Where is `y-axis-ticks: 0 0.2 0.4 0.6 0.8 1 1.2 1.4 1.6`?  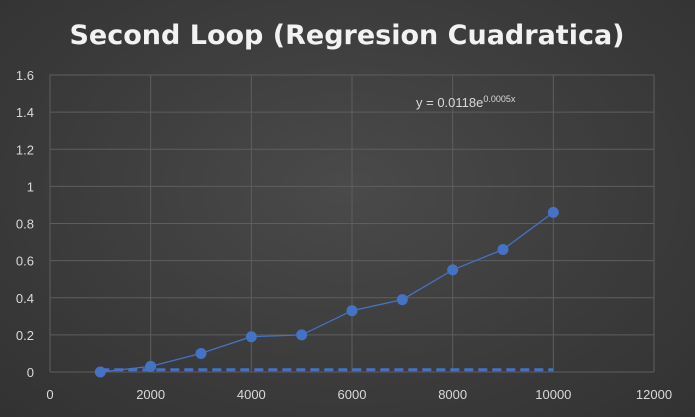
y-axis-ticks: 0 0.2 0.4 0.6 0.8 1 1.2 1.4 1.6 is located at coordinates (25, 224).